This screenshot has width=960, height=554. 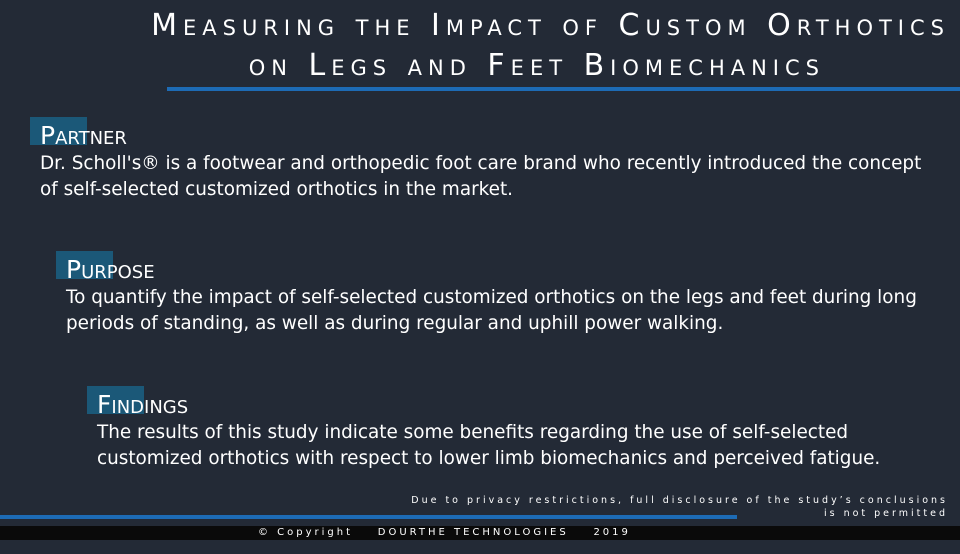 What do you see at coordinates (444, 532) in the screenshot?
I see `copyright-text: © Copyright DOURTHE TECHNOLOGIES 2019` at bounding box center [444, 532].